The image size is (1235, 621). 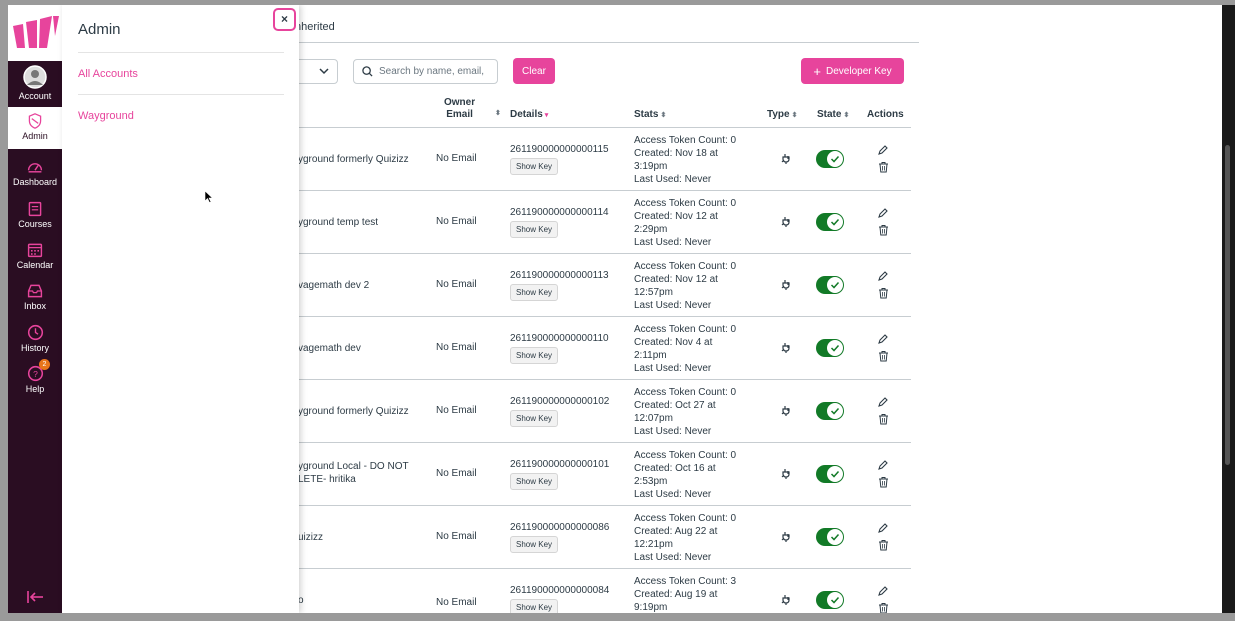 I want to click on stats-line: 3:19pm, so click(x=651, y=166).